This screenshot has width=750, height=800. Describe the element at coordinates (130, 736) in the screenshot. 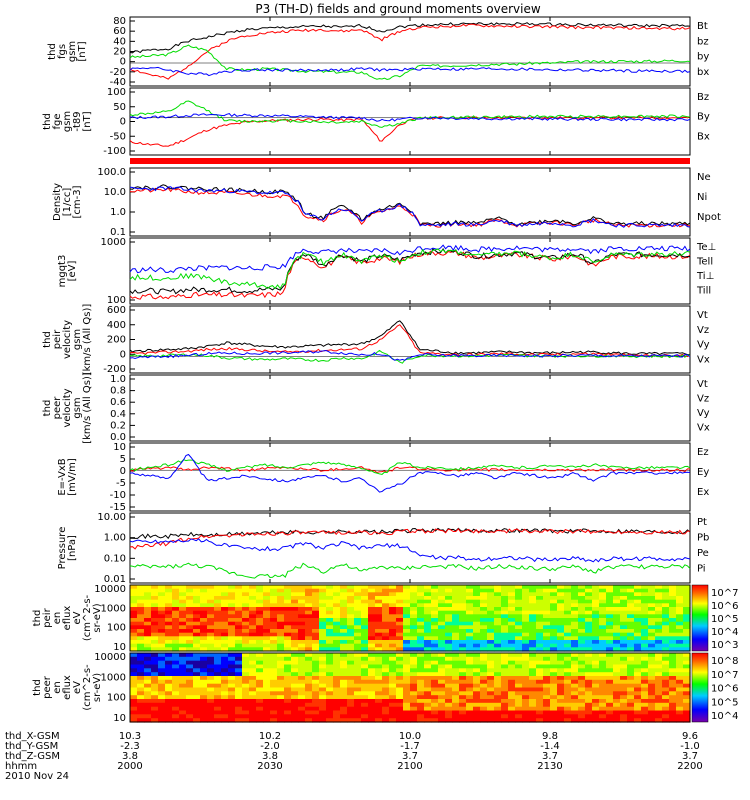

I see `orbit-tick-value: 10.3` at that location.